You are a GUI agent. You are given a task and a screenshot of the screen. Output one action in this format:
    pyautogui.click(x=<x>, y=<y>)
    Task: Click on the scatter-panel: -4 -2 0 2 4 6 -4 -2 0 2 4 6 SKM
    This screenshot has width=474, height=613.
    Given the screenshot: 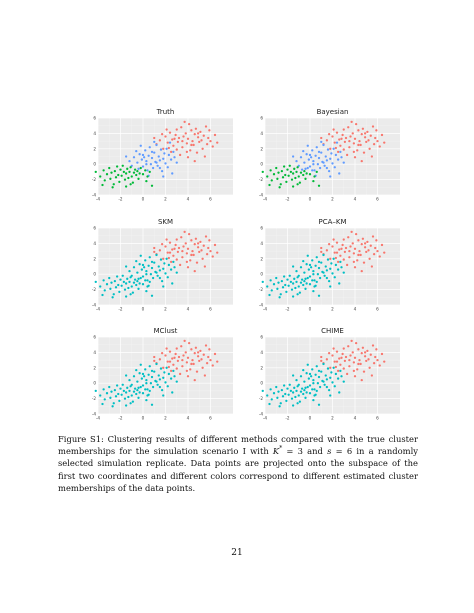 What is the action you would take?
    pyautogui.click(x=162, y=265)
    